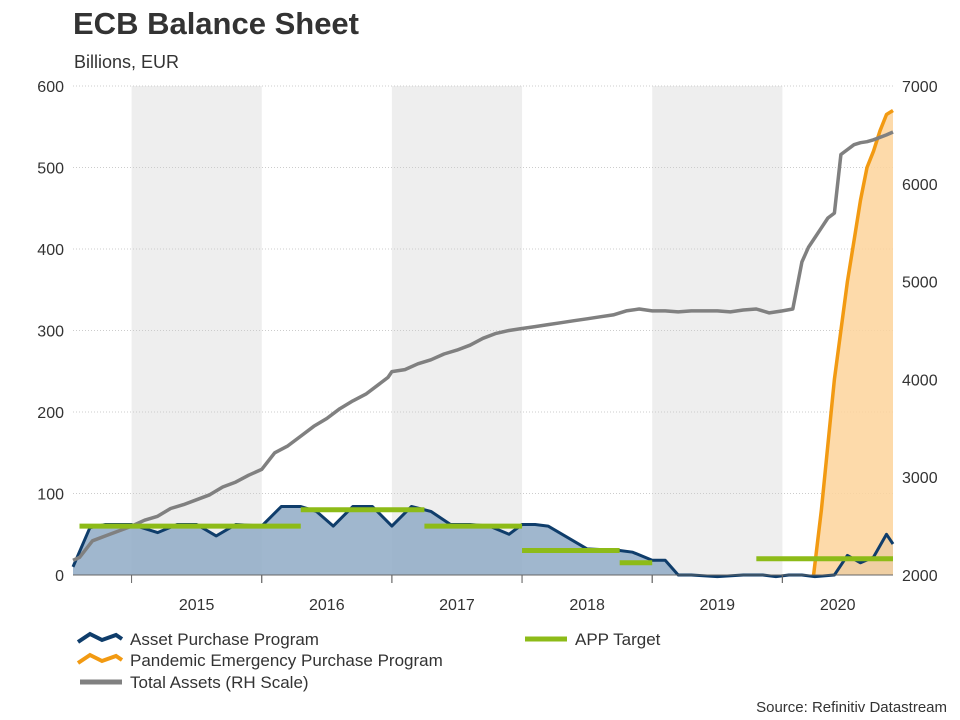 This screenshot has height=720, width=960. Describe the element at coordinates (920, 478) in the screenshot. I see `right-tick-label-3000: 3000` at that location.